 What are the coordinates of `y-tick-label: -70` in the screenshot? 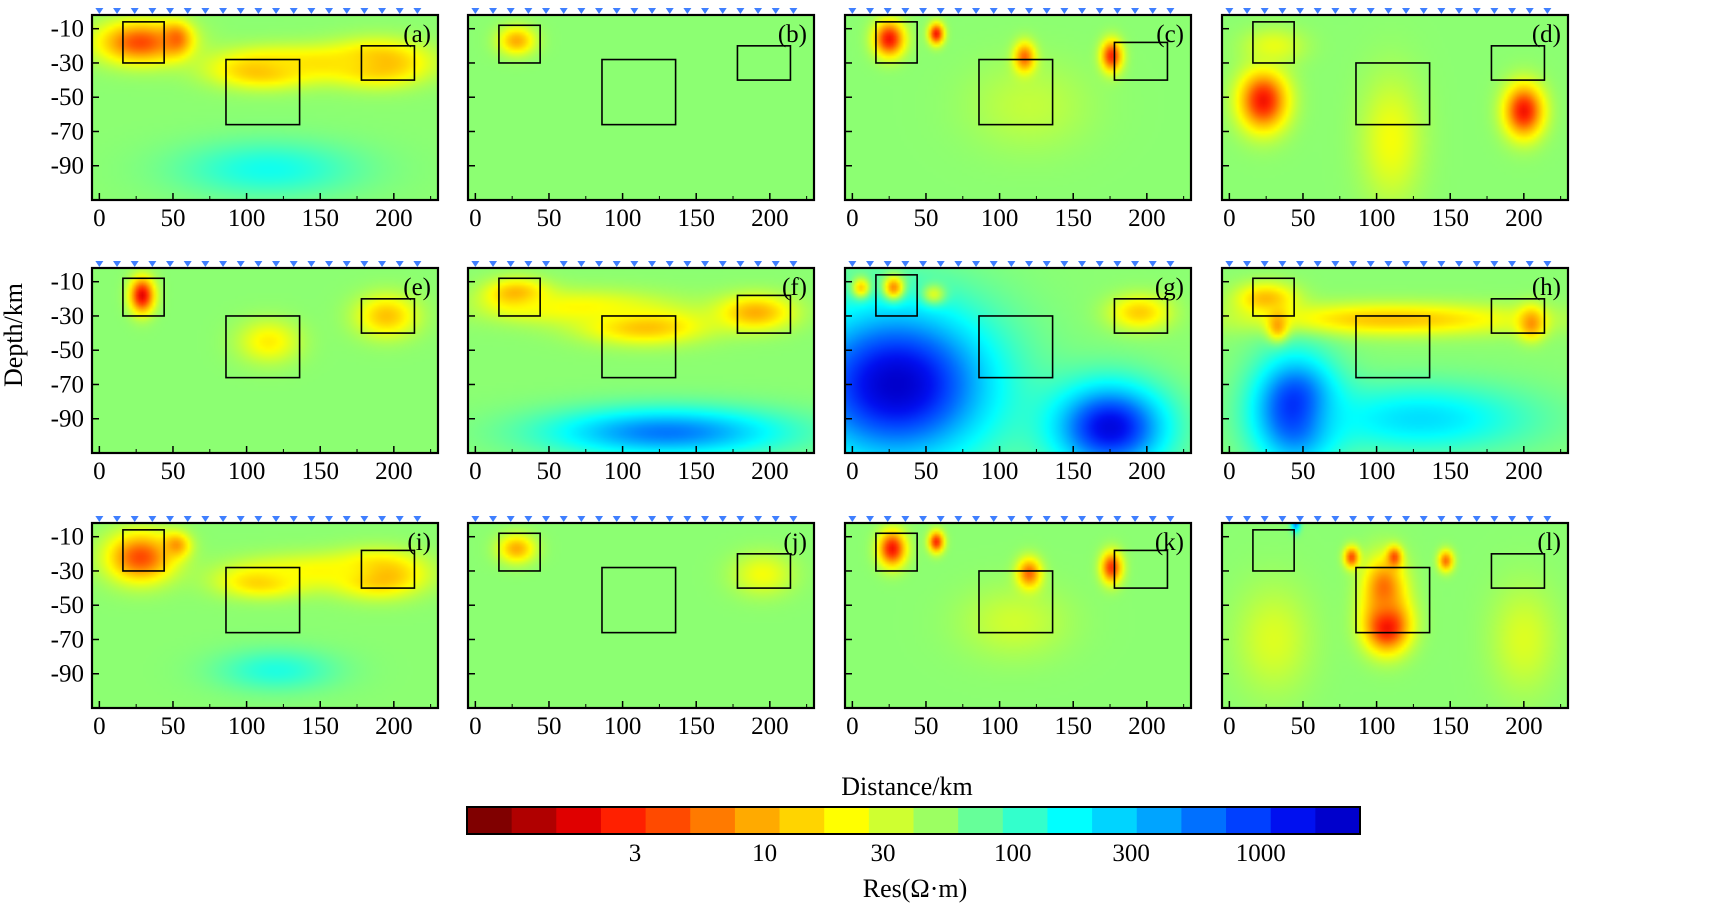 It's located at (67, 384).